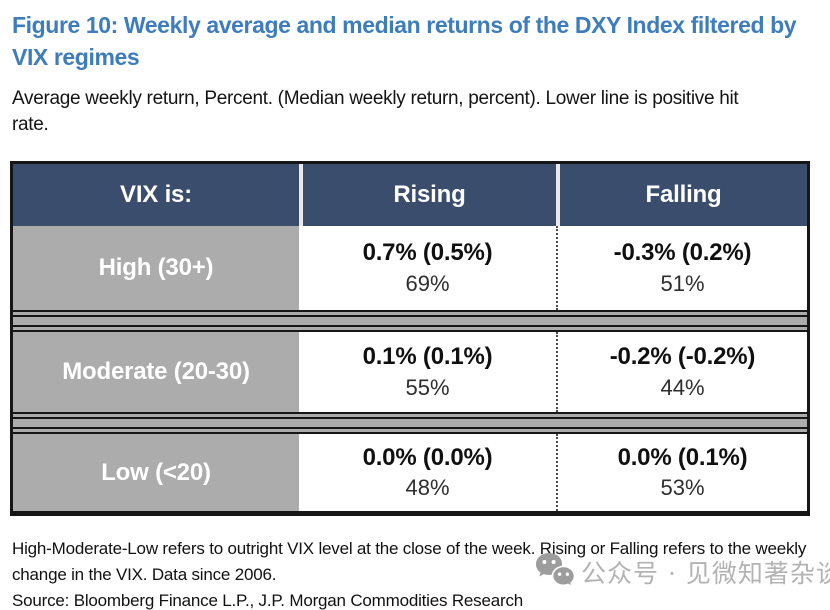  I want to click on row-label-high: High (30+), so click(156, 268).